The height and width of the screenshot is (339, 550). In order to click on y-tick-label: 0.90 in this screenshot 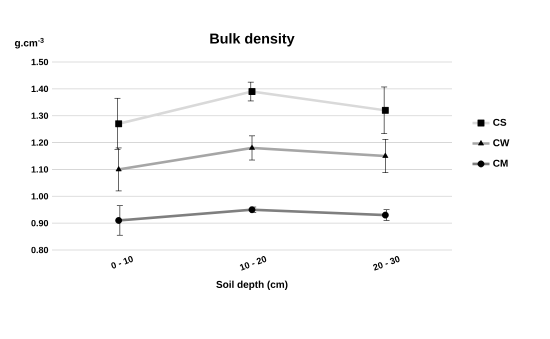, I will do `click(39, 223)`.